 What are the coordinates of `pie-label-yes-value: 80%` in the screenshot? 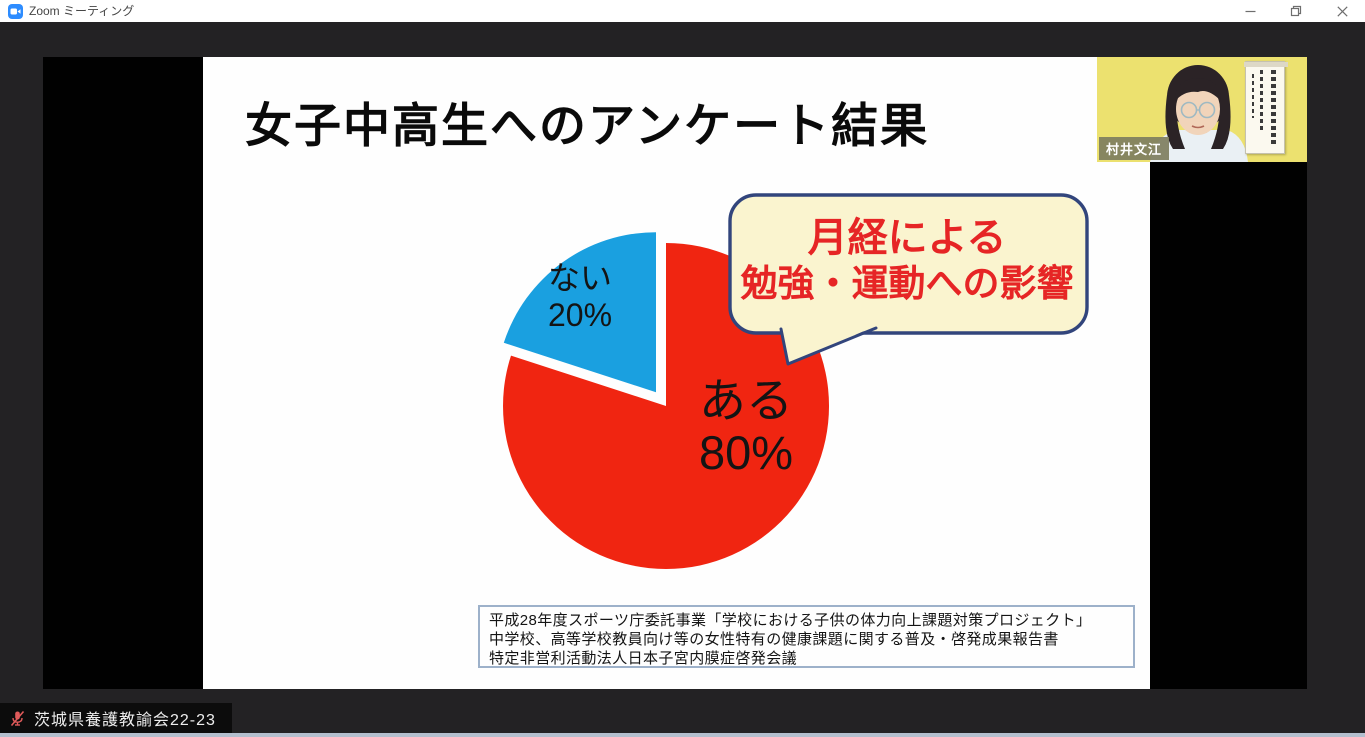 It's located at (746, 452).